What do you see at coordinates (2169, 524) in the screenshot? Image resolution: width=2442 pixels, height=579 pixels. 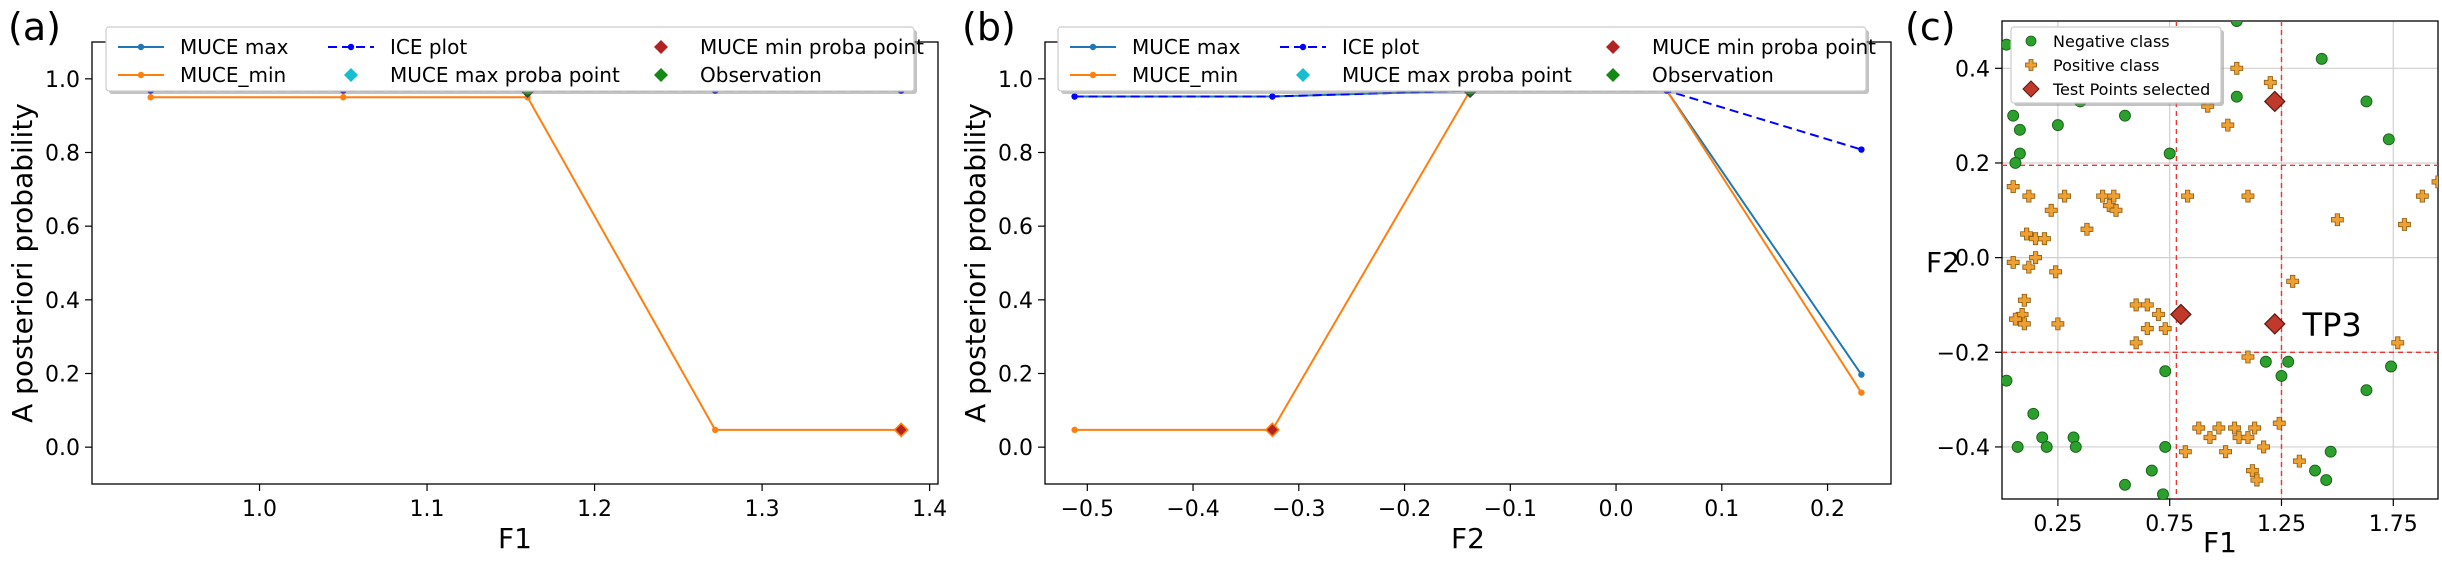 I see `x-tick-label: 0.75` at bounding box center [2169, 524].